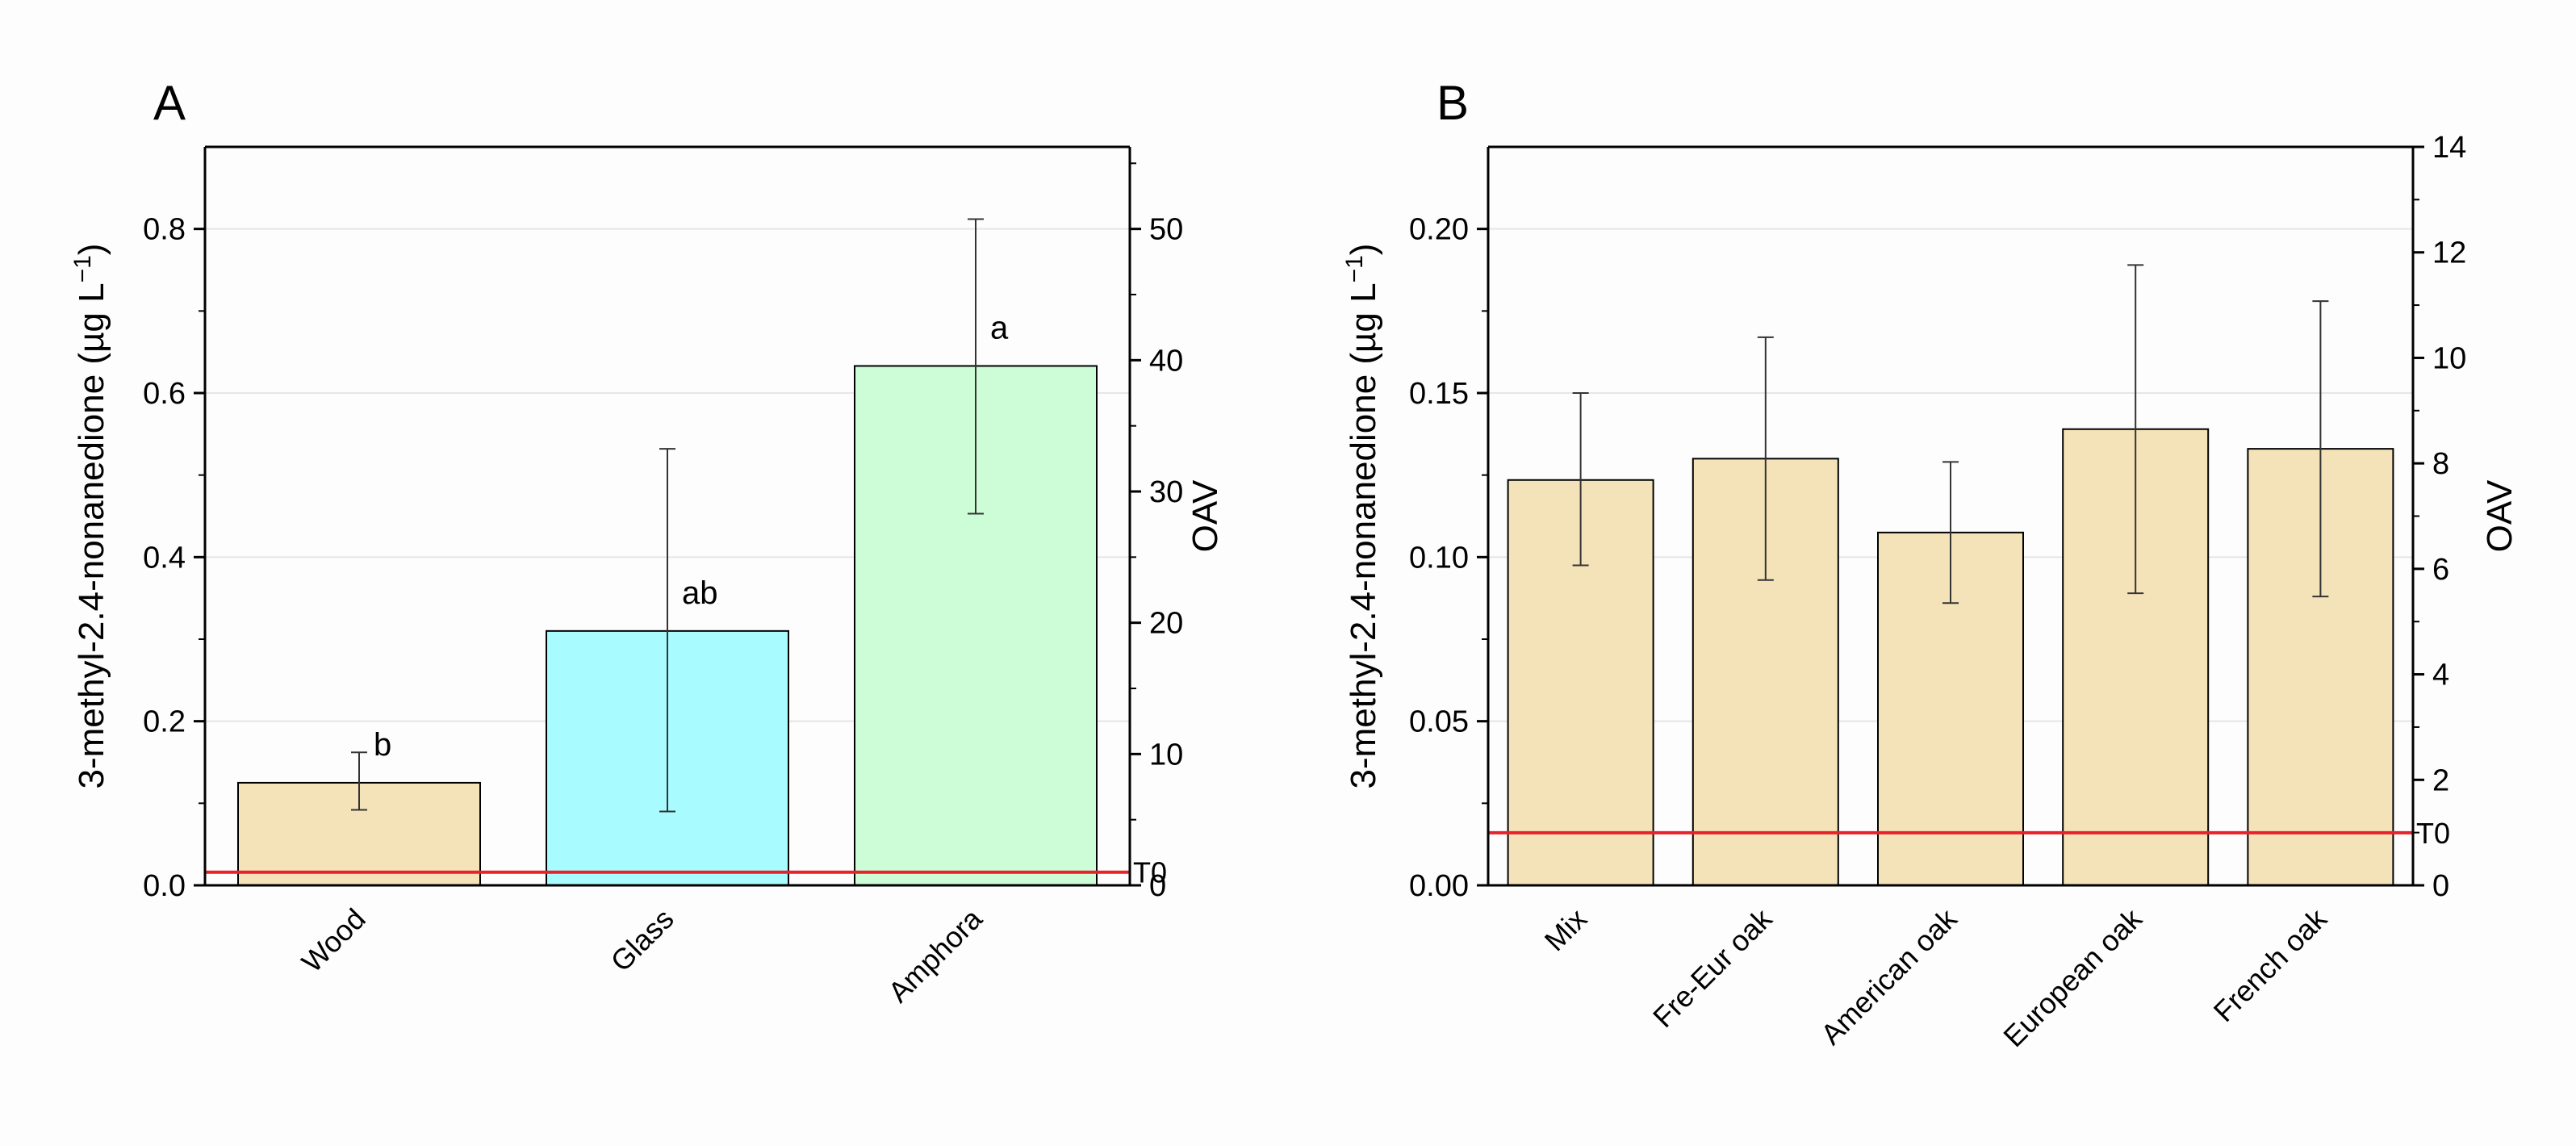  What do you see at coordinates (2072, 977) in the screenshot?
I see `category-label: European oak` at bounding box center [2072, 977].